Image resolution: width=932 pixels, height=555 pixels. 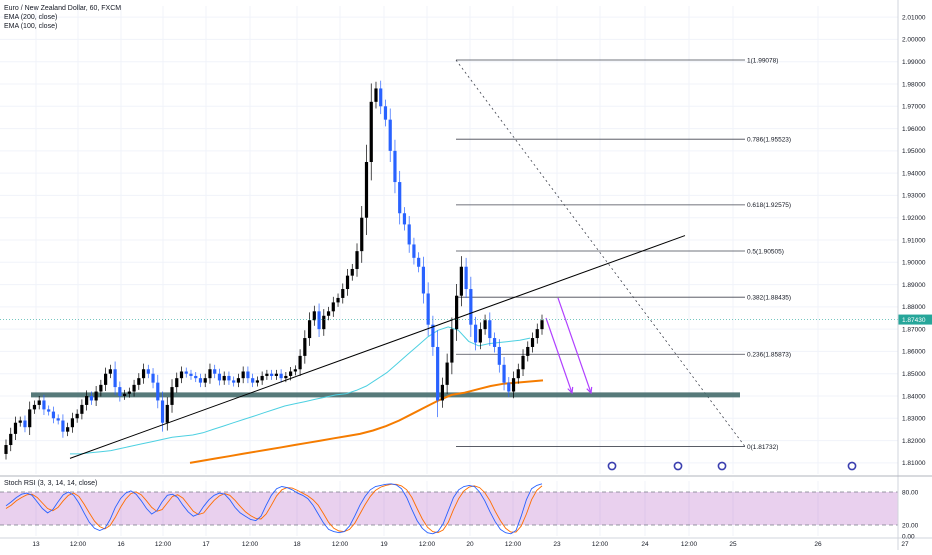 I want to click on chart-title: Euro / New Zealand Dollar, 60, FXCM, so click(x=62, y=8).